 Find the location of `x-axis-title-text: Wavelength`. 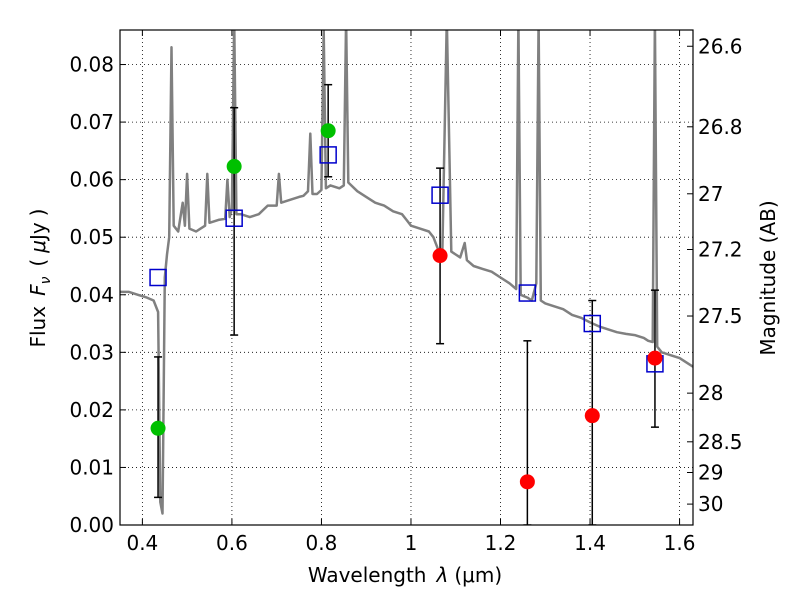

x-axis-title-text: Wavelength is located at coordinates (367, 575).